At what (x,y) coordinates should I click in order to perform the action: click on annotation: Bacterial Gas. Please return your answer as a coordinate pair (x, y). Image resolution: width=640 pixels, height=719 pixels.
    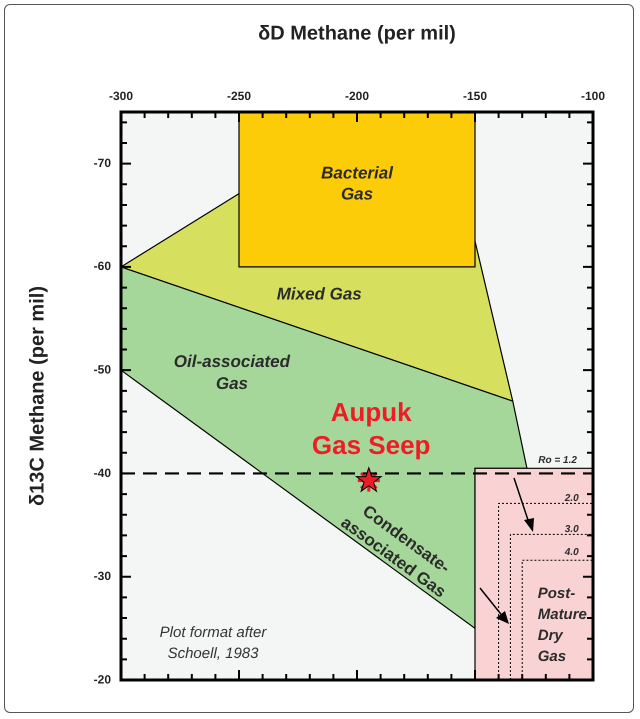
    Looking at the image, I should click on (357, 183).